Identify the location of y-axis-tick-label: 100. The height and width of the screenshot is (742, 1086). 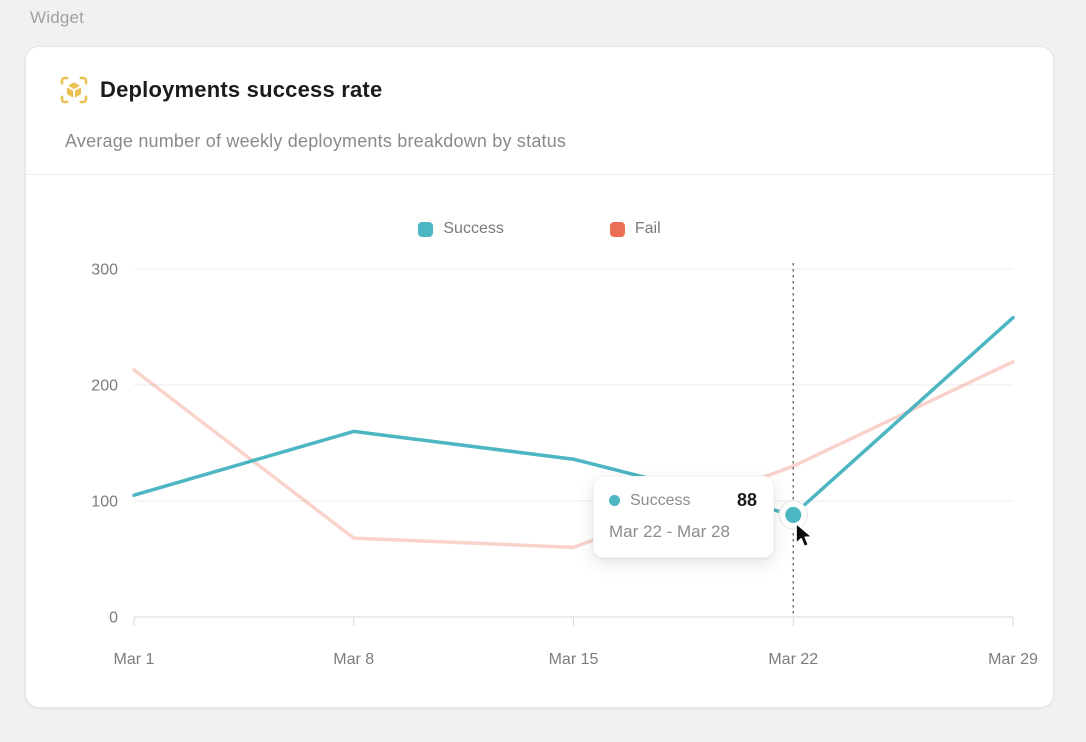
(104, 502).